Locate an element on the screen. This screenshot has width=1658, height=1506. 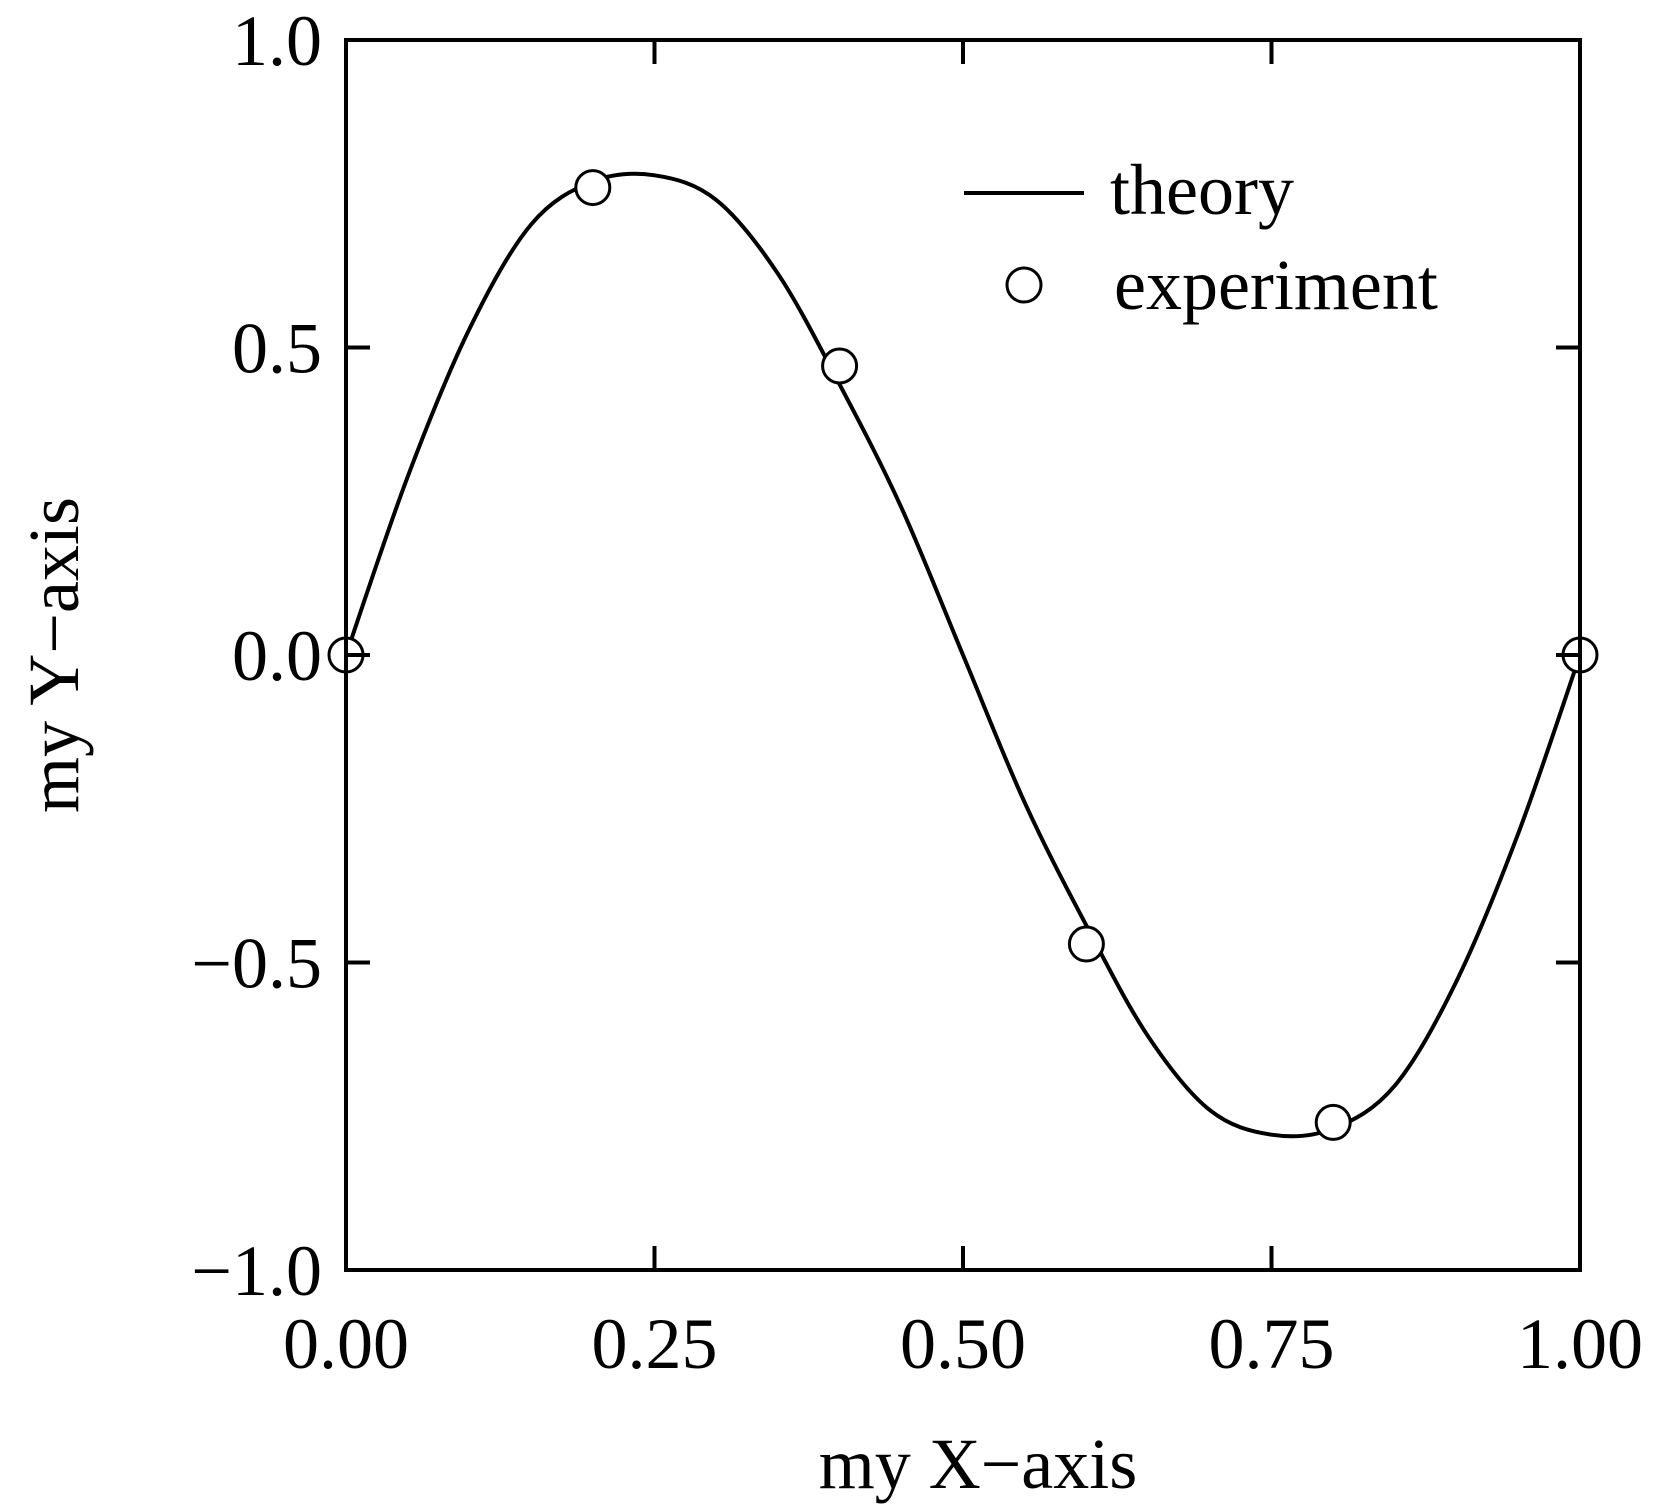
x-tick-label: 0.25 is located at coordinates (655, 1344).